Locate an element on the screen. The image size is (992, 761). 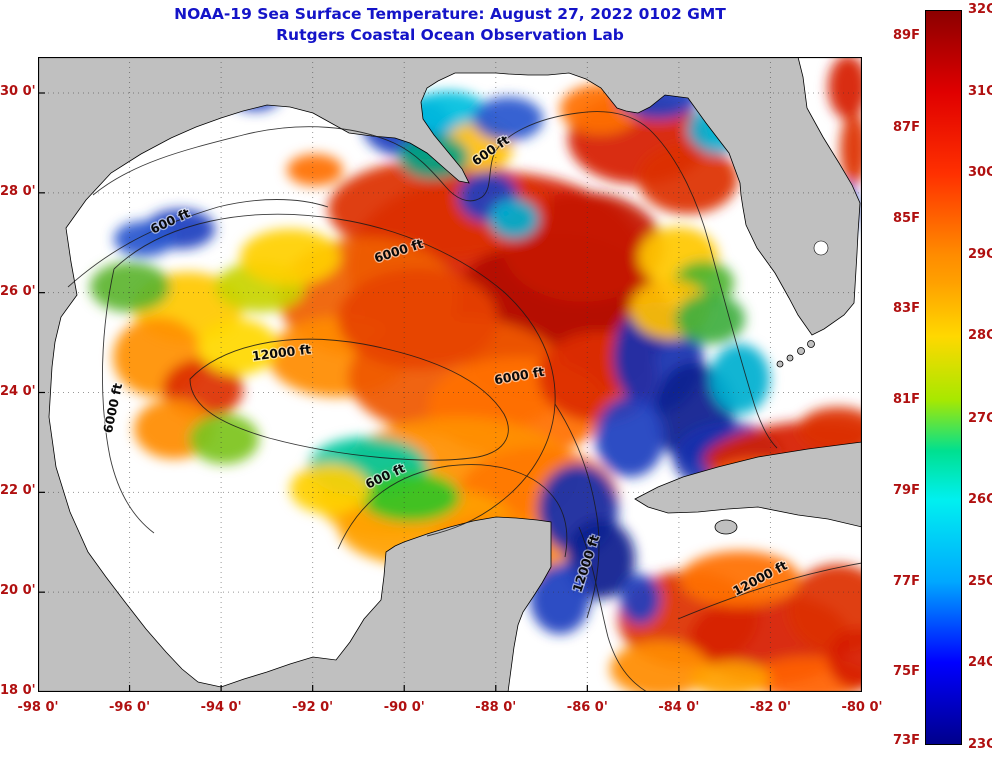
x-tick-label: -90 0' is located at coordinates (404, 707).